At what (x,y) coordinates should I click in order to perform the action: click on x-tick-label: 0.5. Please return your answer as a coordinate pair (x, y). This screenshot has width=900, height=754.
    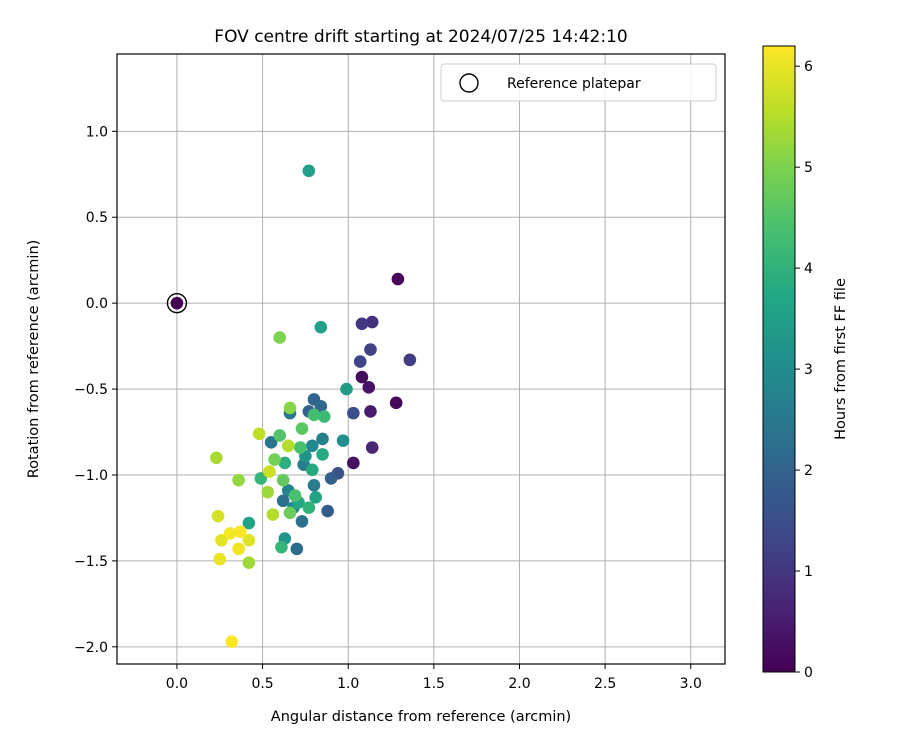
    Looking at the image, I should click on (262, 684).